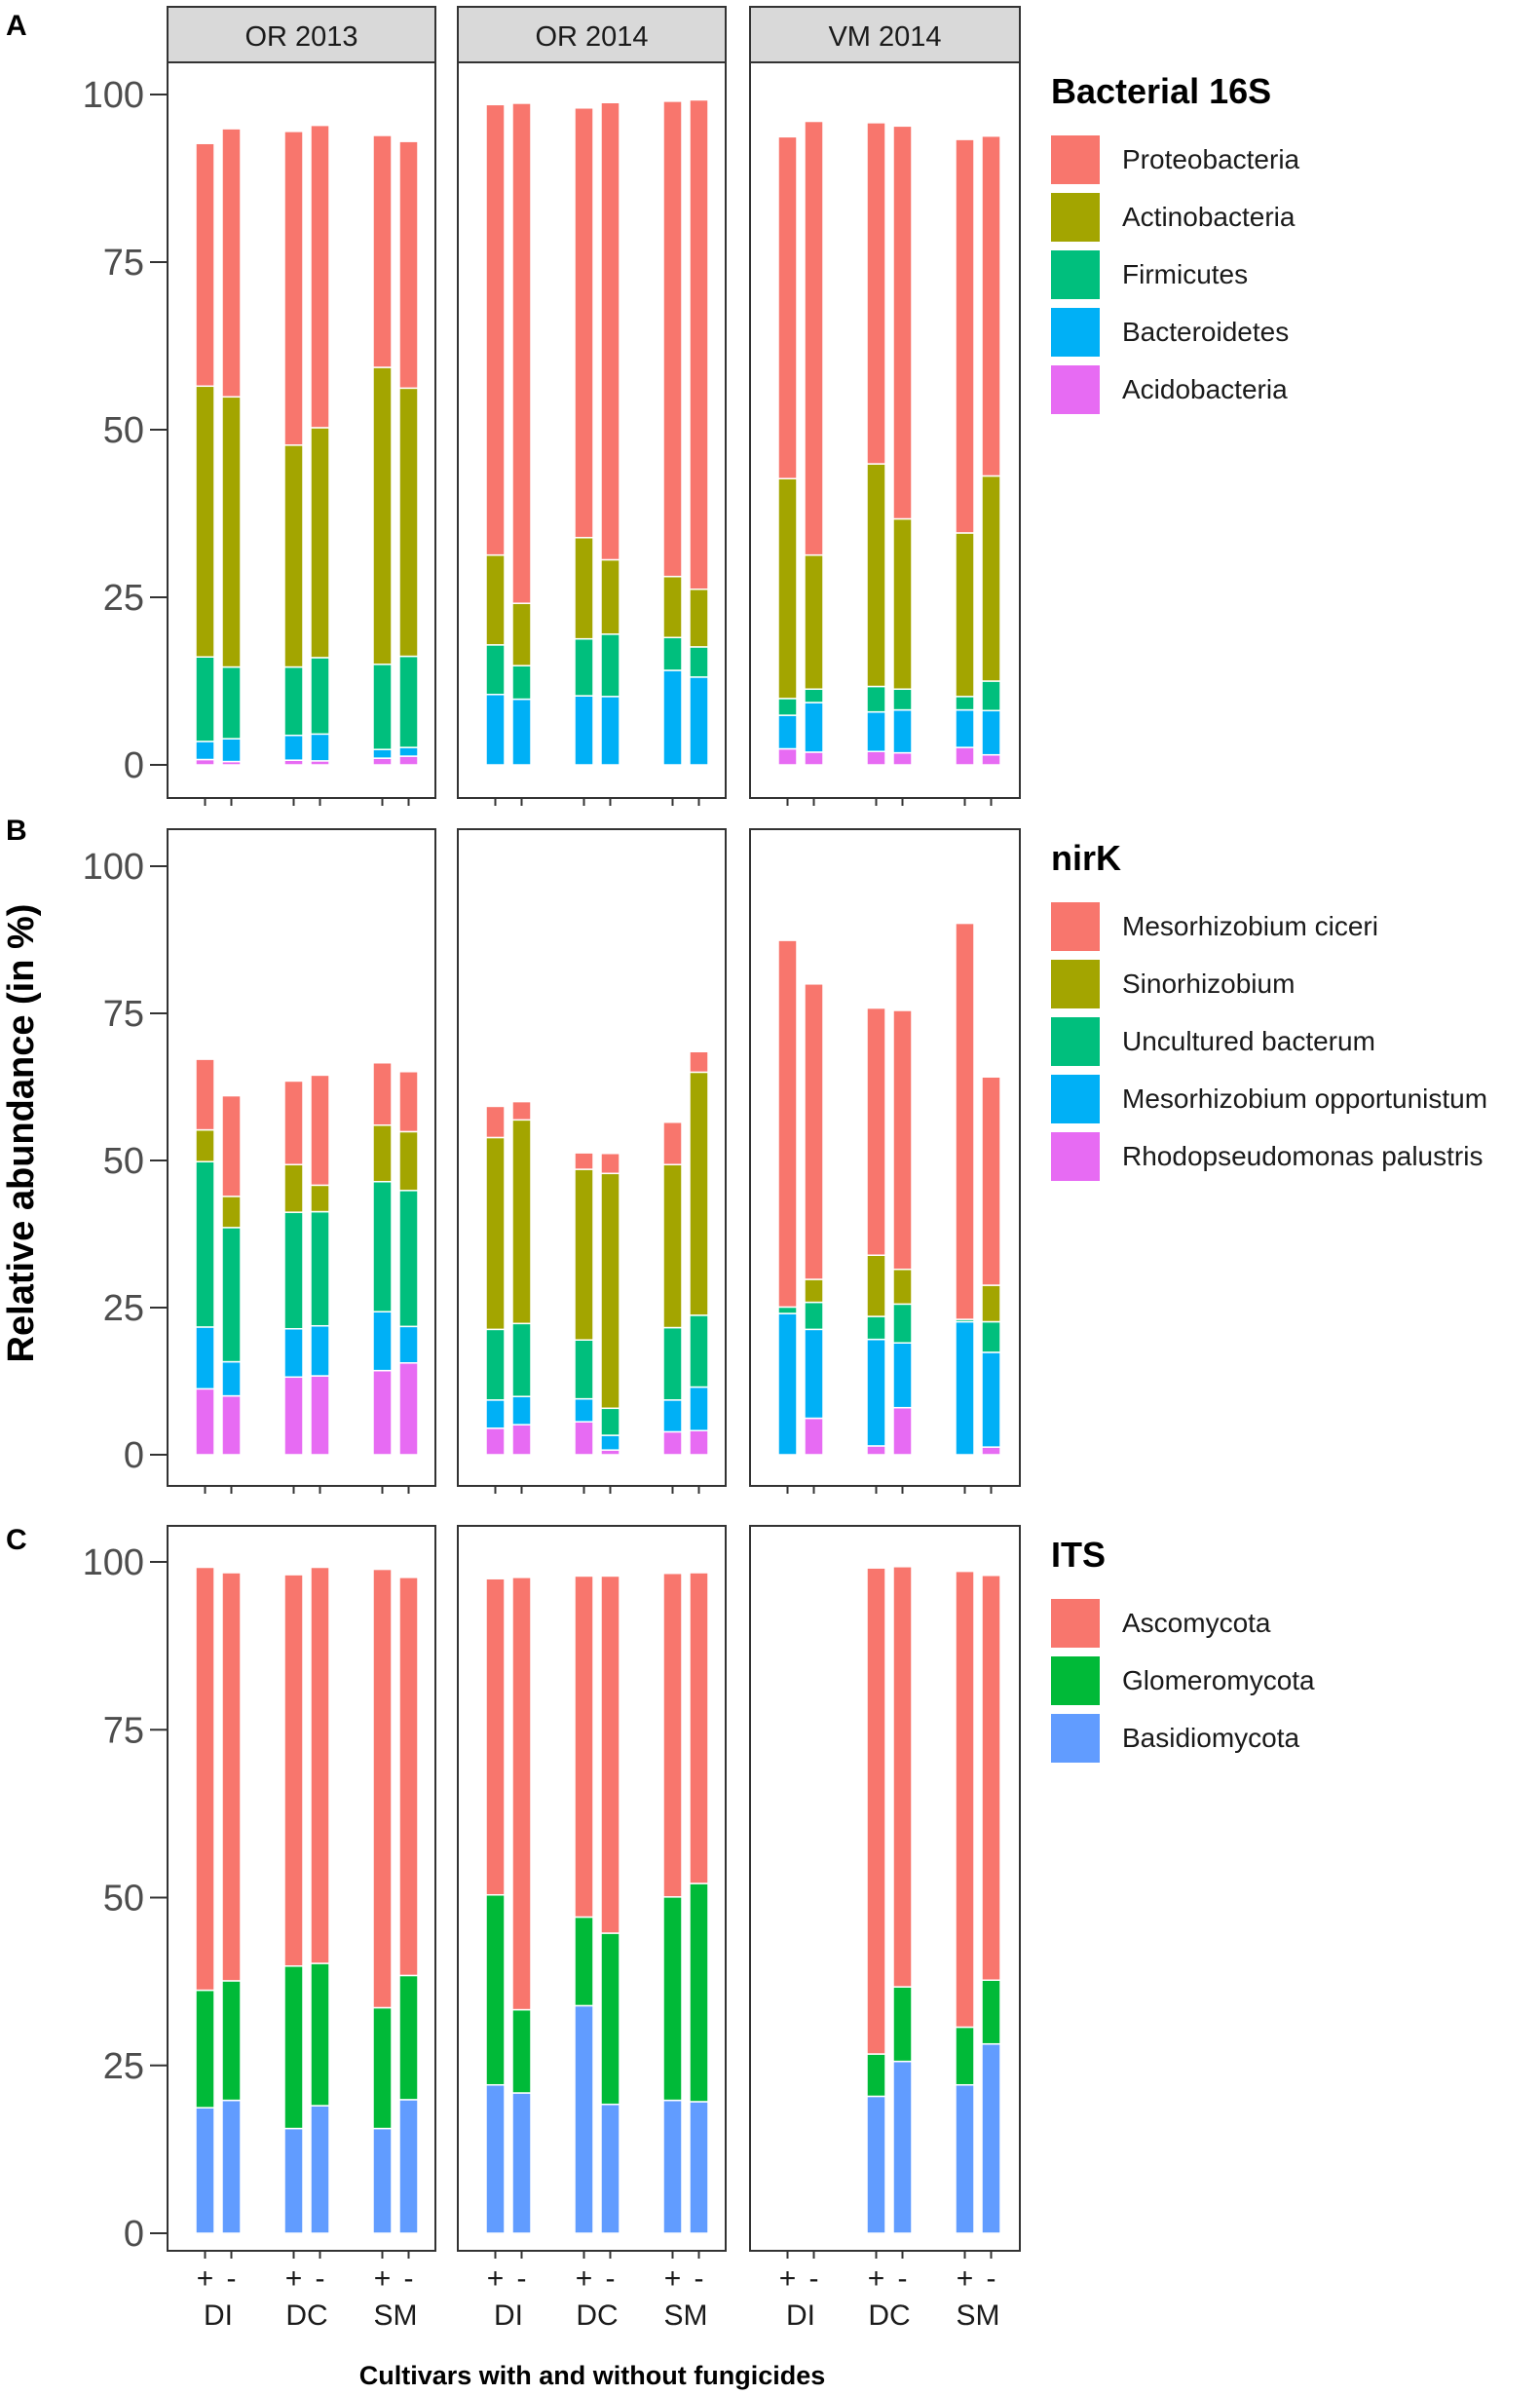  What do you see at coordinates (1248, 1041) in the screenshot?
I see `legend-label: Uncultured bacterum` at bounding box center [1248, 1041].